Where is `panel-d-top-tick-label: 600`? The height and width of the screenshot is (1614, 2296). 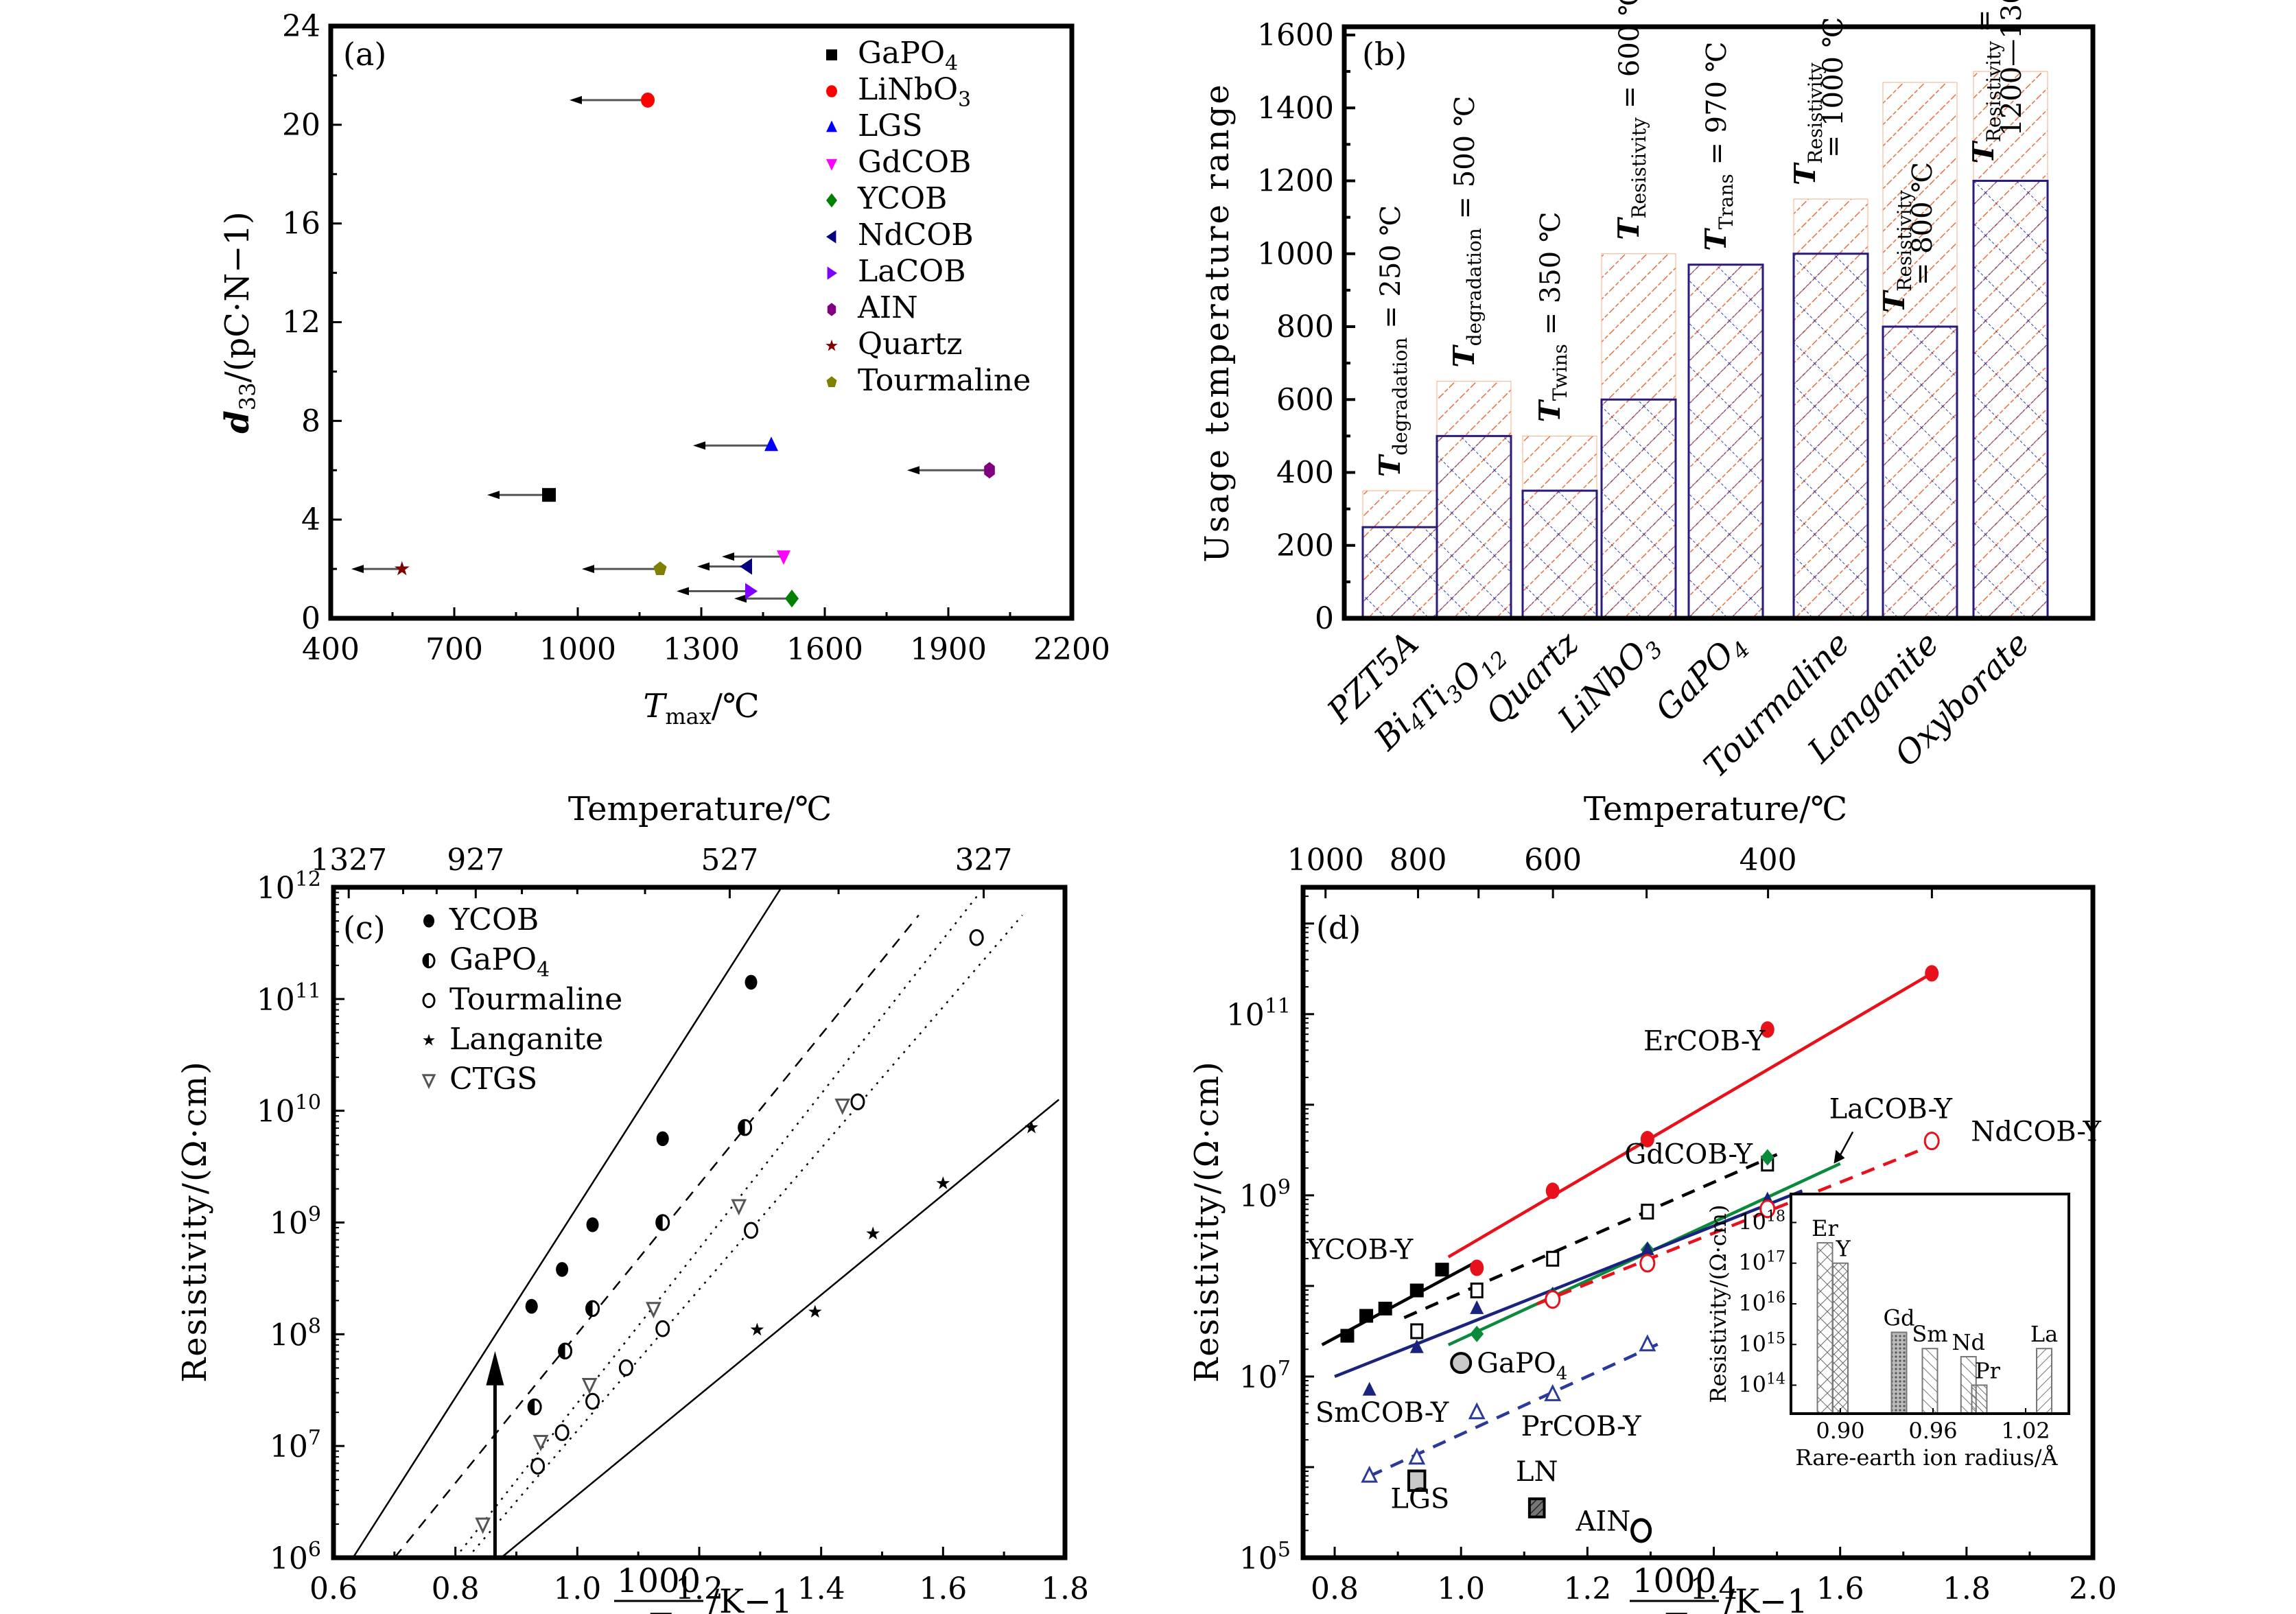
panel-d-top-tick-label: 600 is located at coordinates (1553, 860).